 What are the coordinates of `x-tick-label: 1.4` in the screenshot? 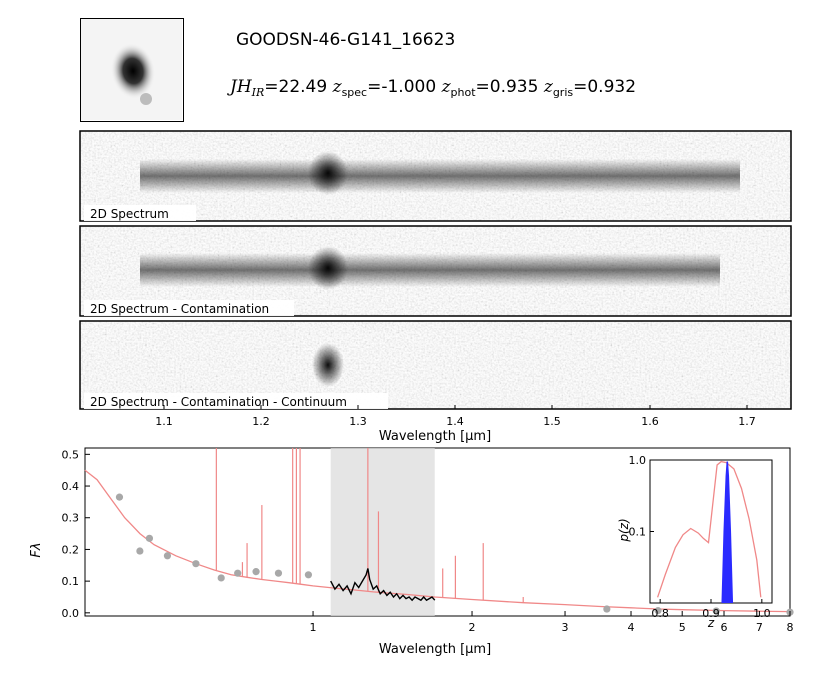 It's located at (455, 421).